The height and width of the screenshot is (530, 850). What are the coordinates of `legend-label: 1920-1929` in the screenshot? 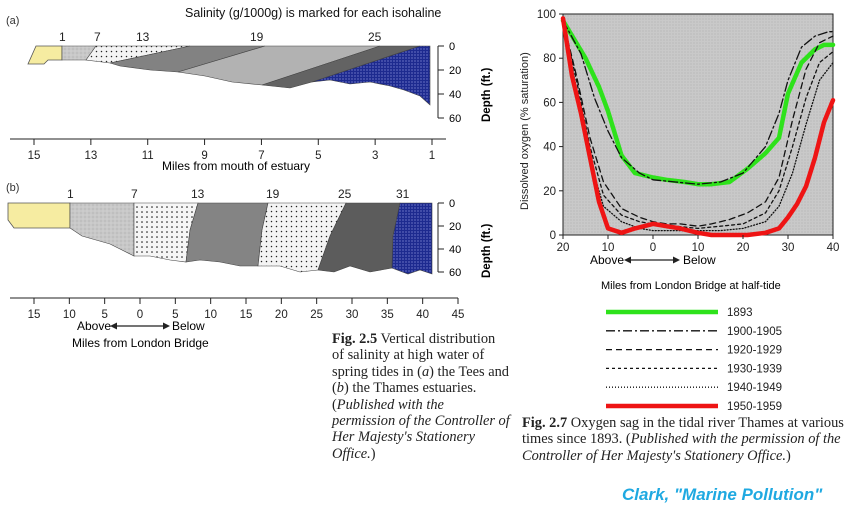 It's located at (754, 351).